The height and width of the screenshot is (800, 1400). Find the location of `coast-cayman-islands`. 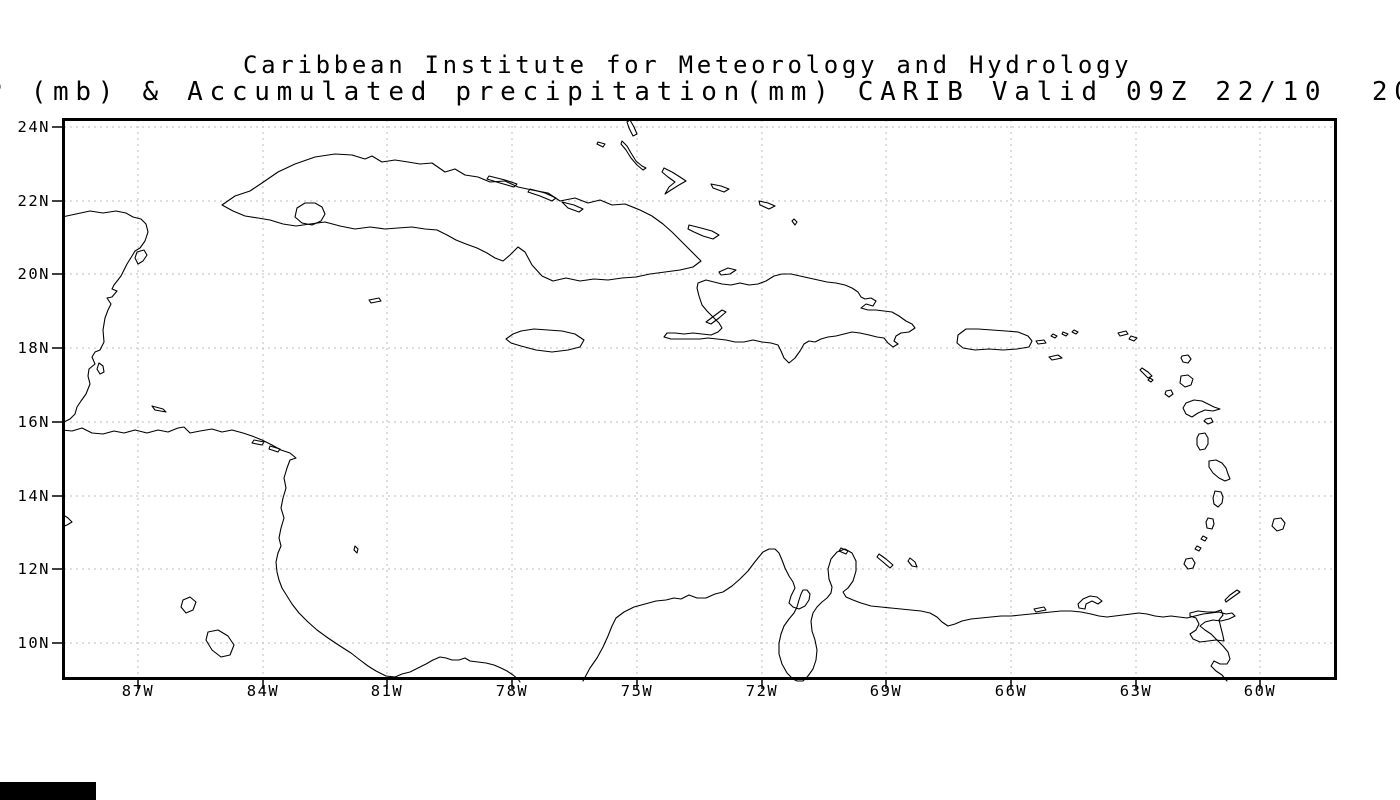

coast-cayman-islands is located at coordinates (375, 300).